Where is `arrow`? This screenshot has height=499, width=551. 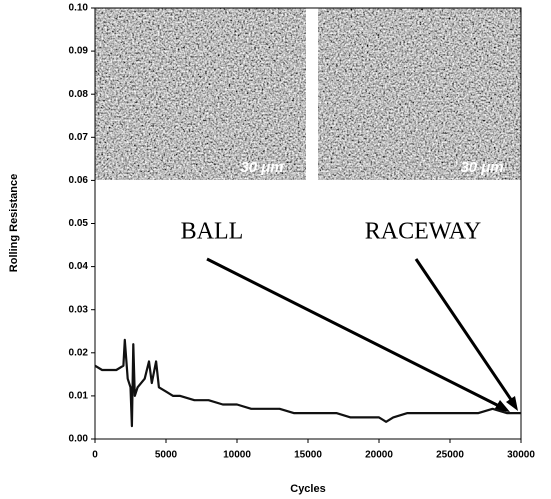 arrow is located at coordinates (465, 331).